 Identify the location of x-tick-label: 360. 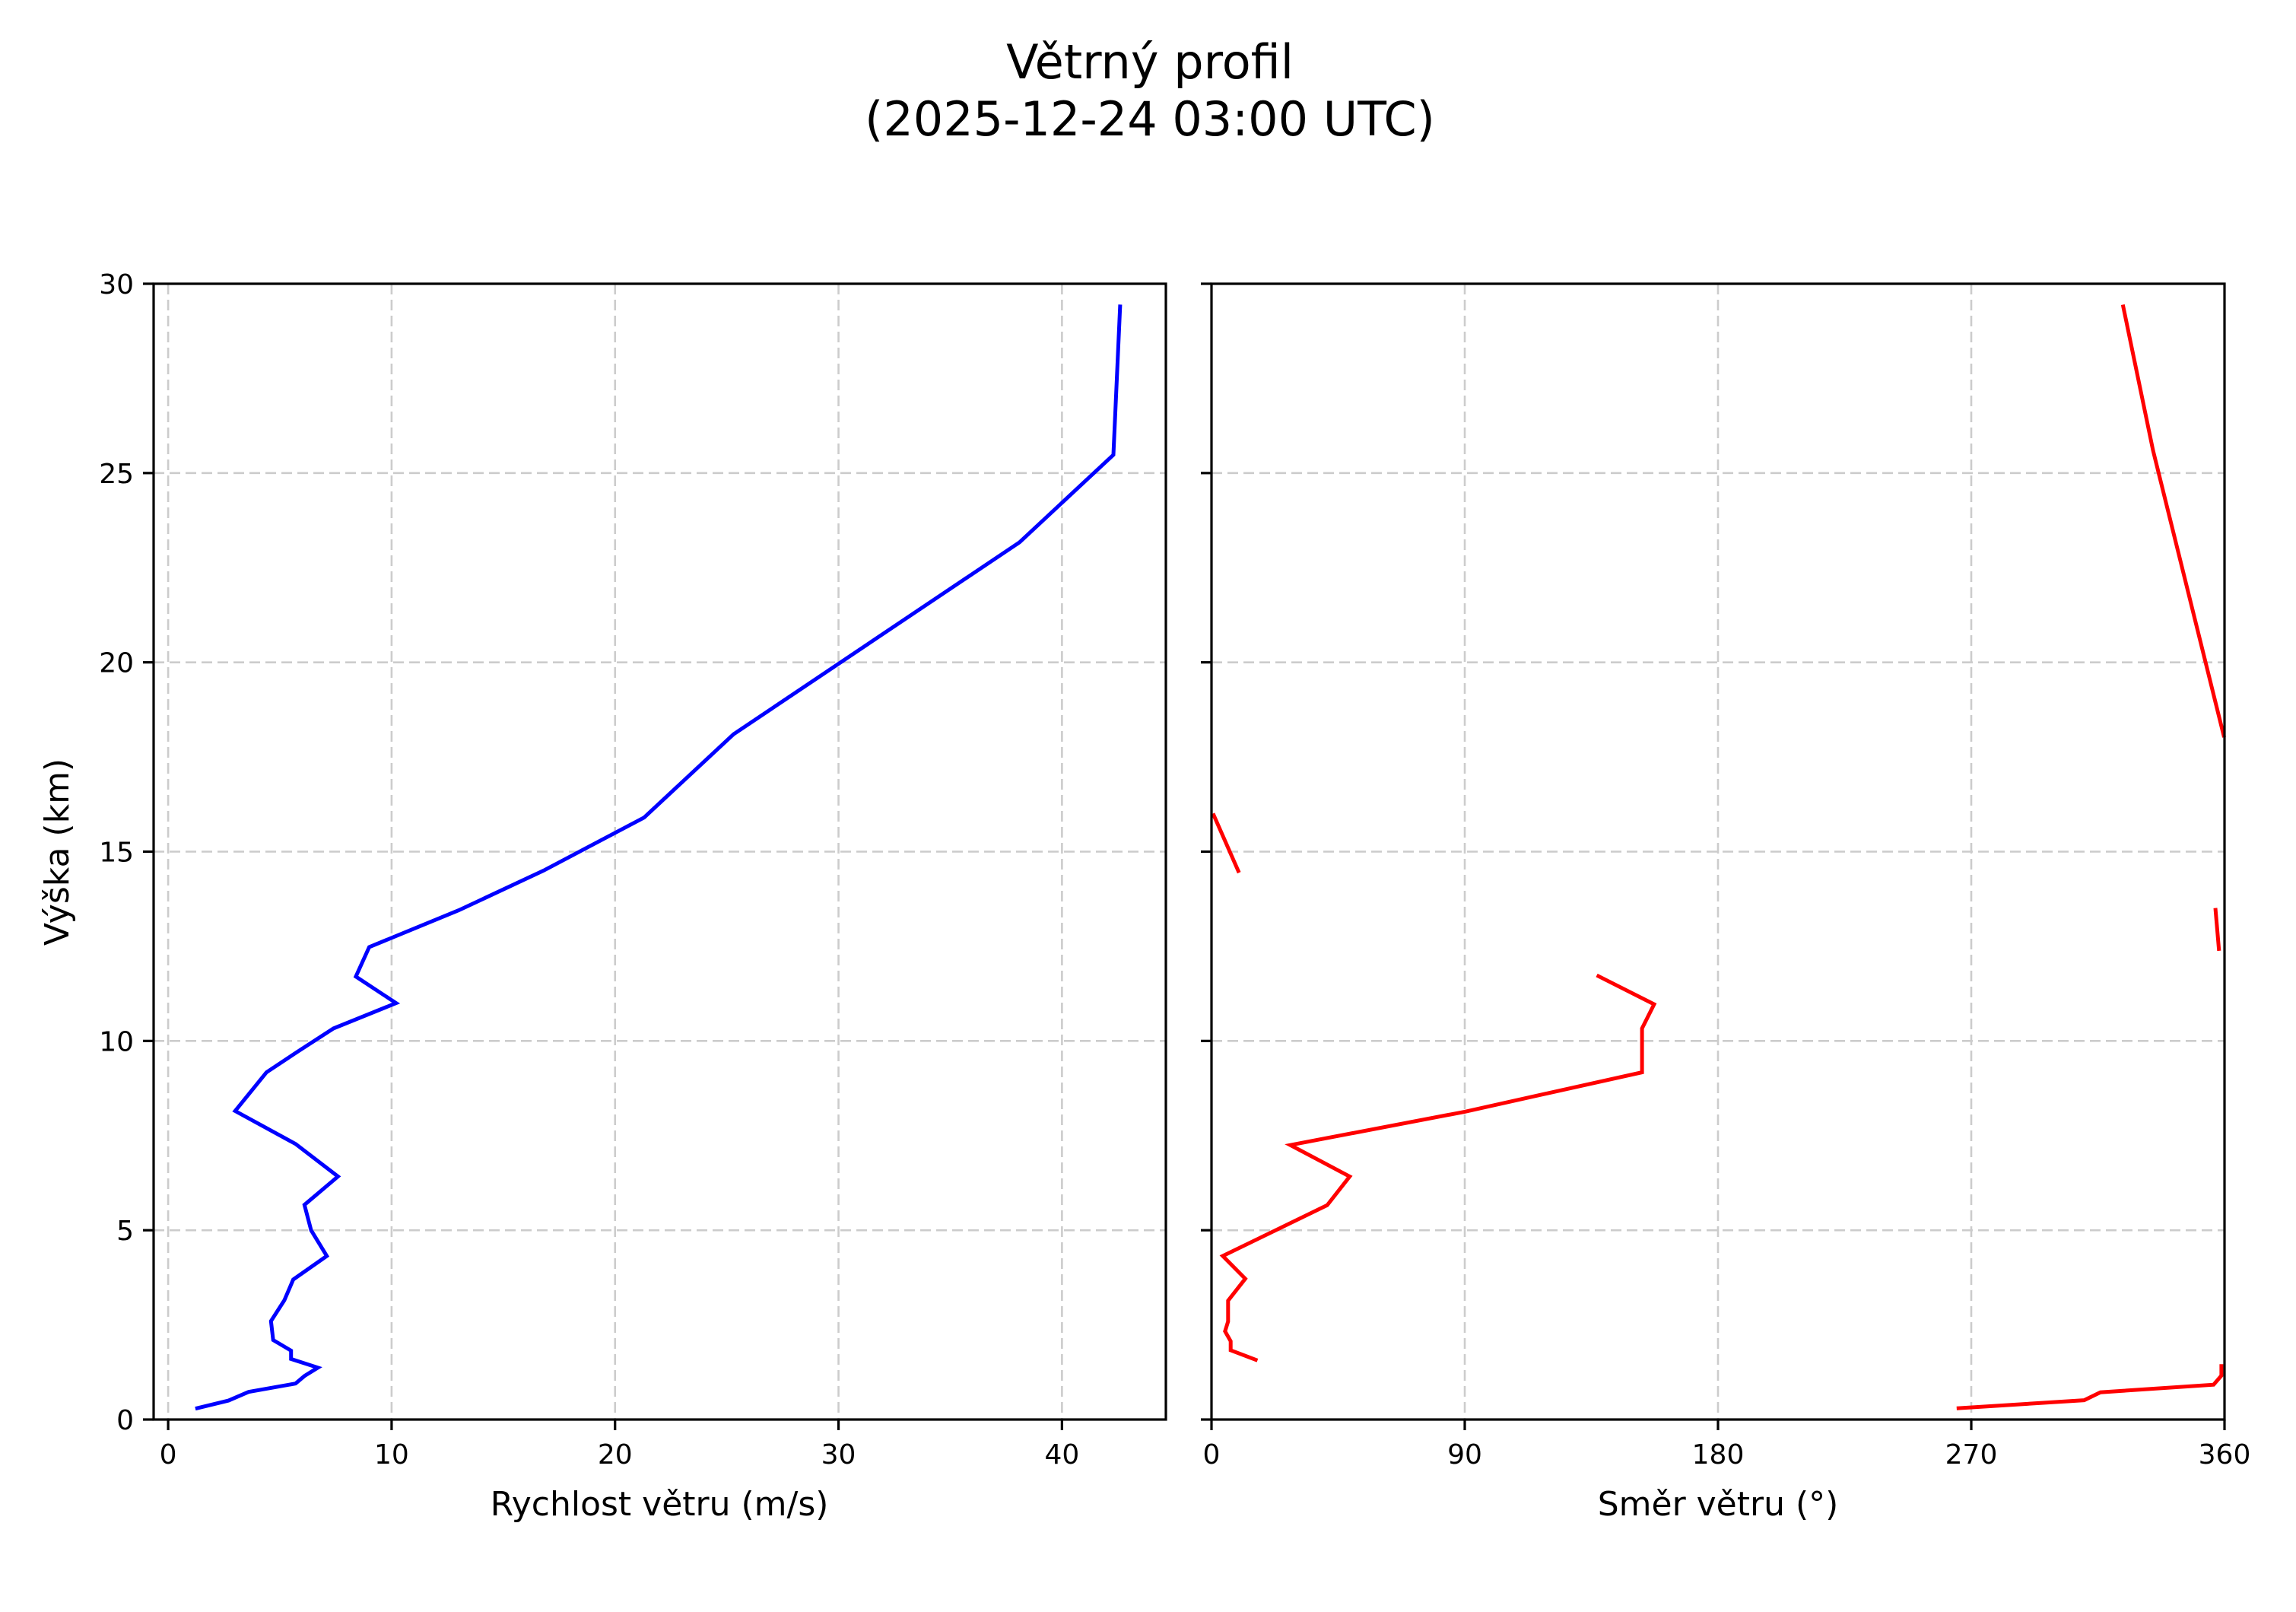
(2225, 1455).